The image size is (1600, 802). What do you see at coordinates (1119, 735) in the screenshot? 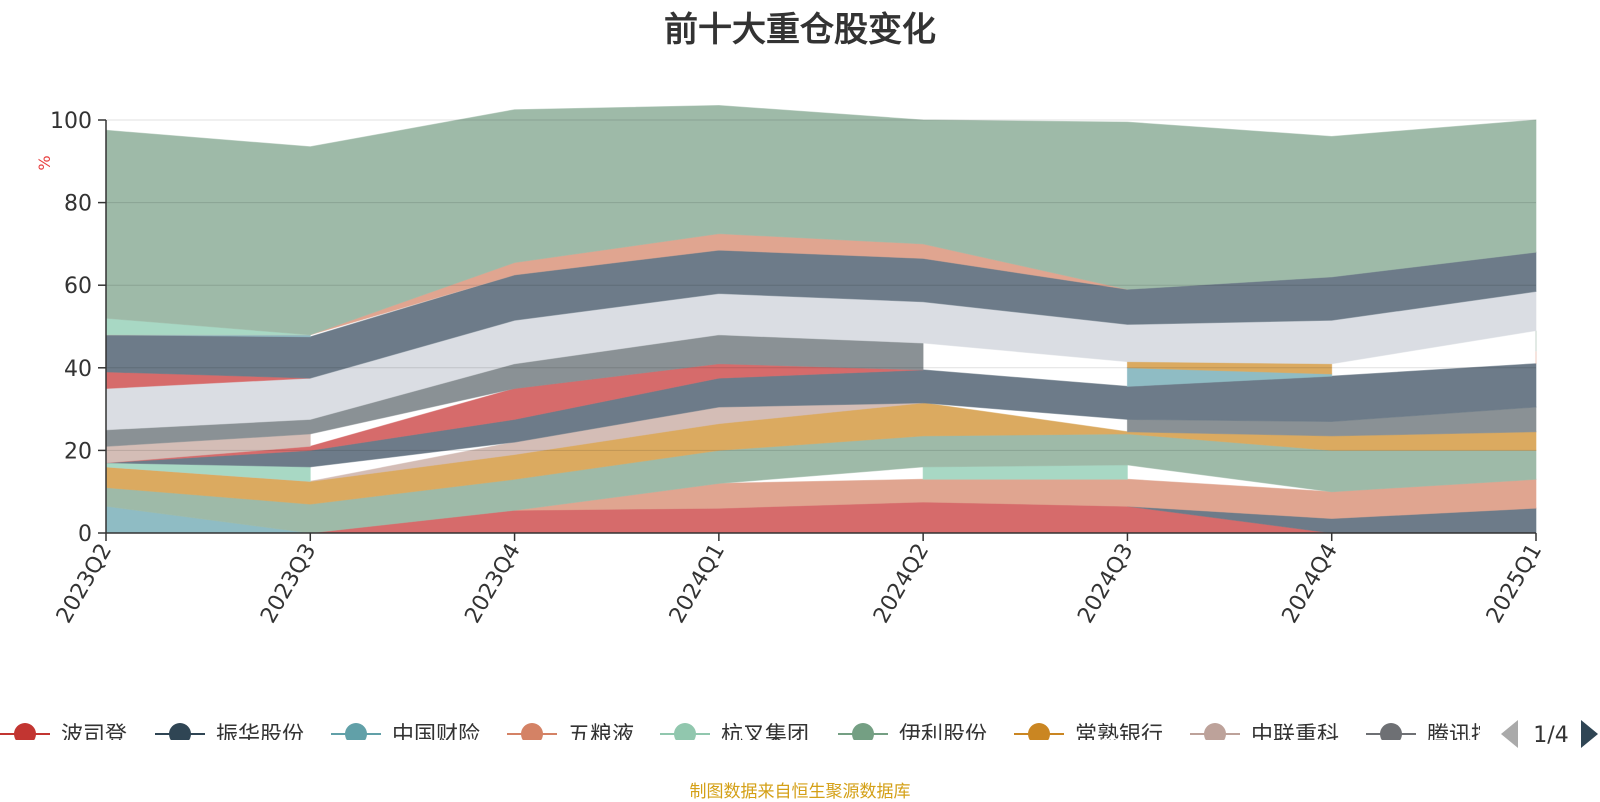
I see `legend-label: 常熟银行` at bounding box center [1119, 735].